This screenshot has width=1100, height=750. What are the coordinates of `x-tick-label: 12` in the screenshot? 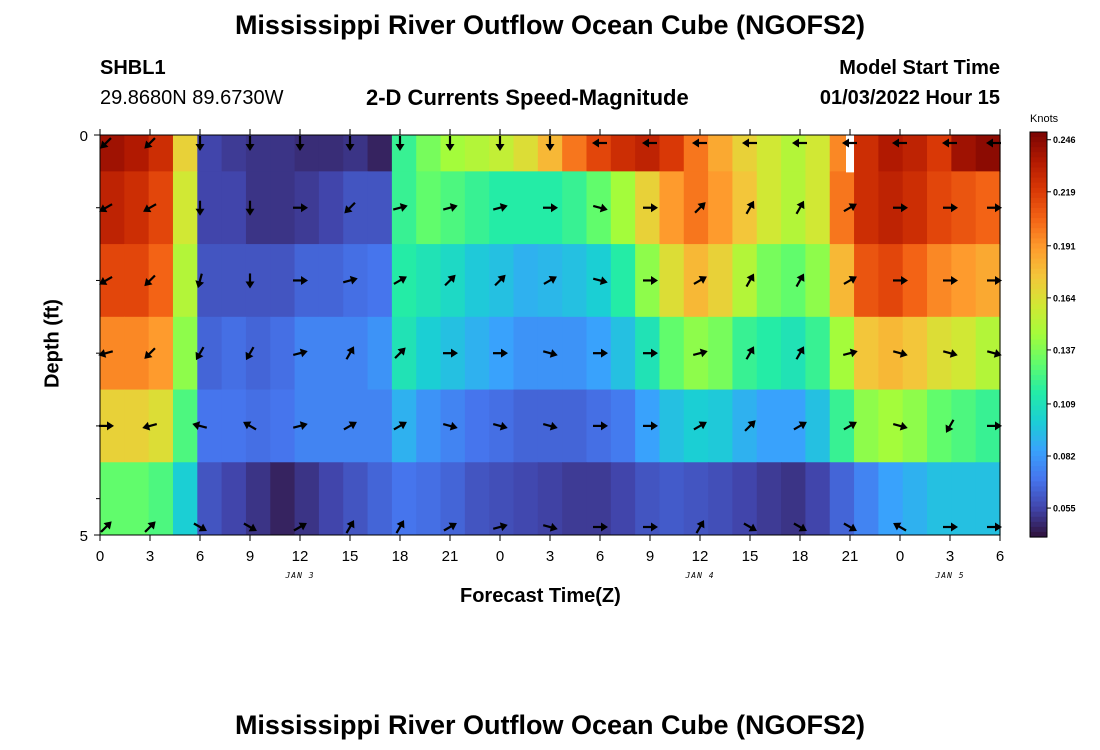 It's located at (300, 556).